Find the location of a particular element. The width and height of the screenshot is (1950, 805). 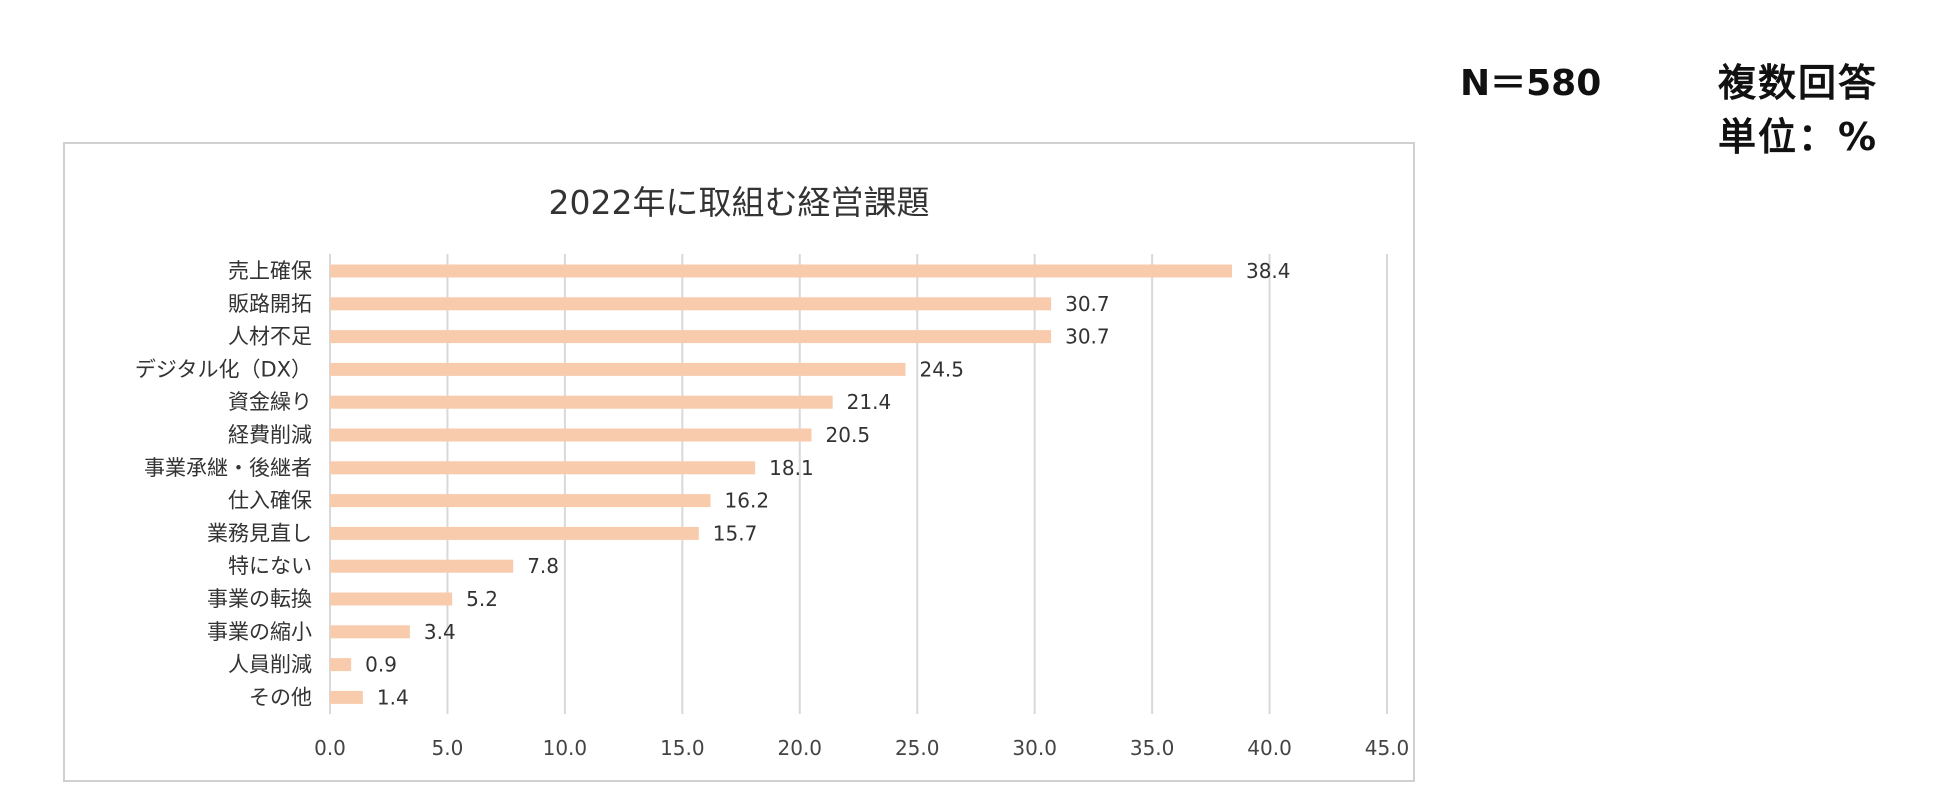

x-tick-label: 0.0 is located at coordinates (330, 748).